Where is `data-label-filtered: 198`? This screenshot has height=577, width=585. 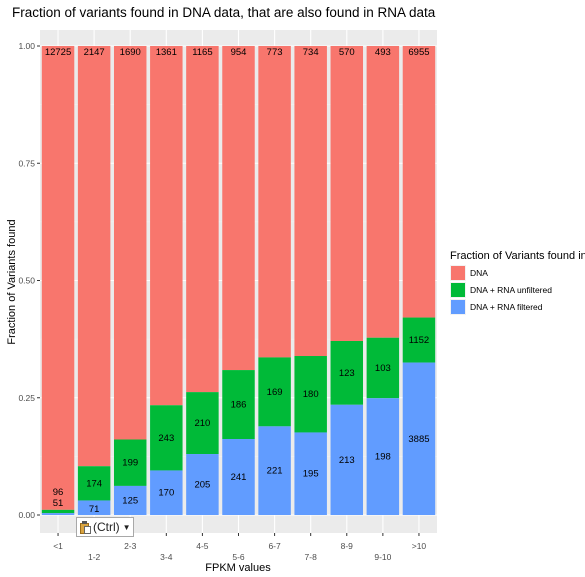
data-label-filtered: 198 is located at coordinates (383, 457).